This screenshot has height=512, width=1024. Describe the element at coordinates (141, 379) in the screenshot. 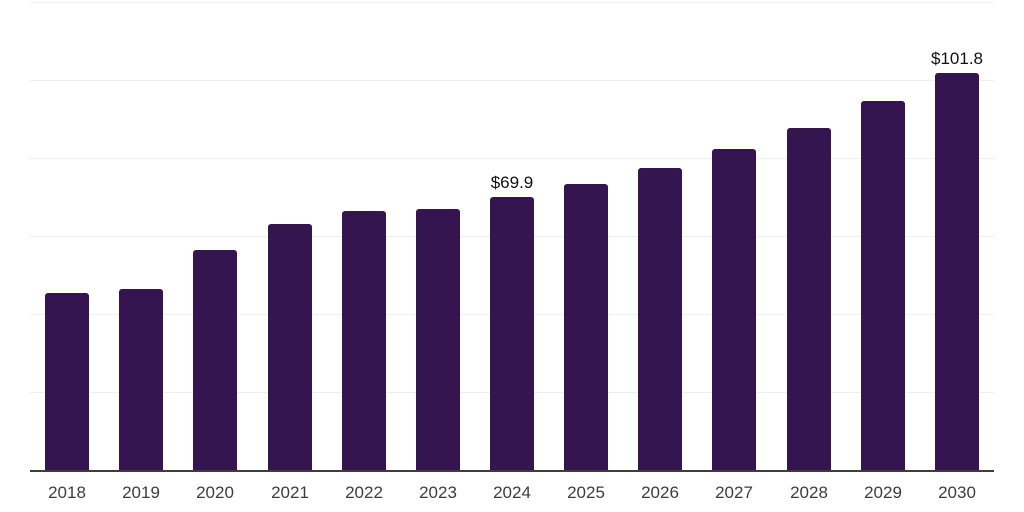

I see `bar-2019` at that location.